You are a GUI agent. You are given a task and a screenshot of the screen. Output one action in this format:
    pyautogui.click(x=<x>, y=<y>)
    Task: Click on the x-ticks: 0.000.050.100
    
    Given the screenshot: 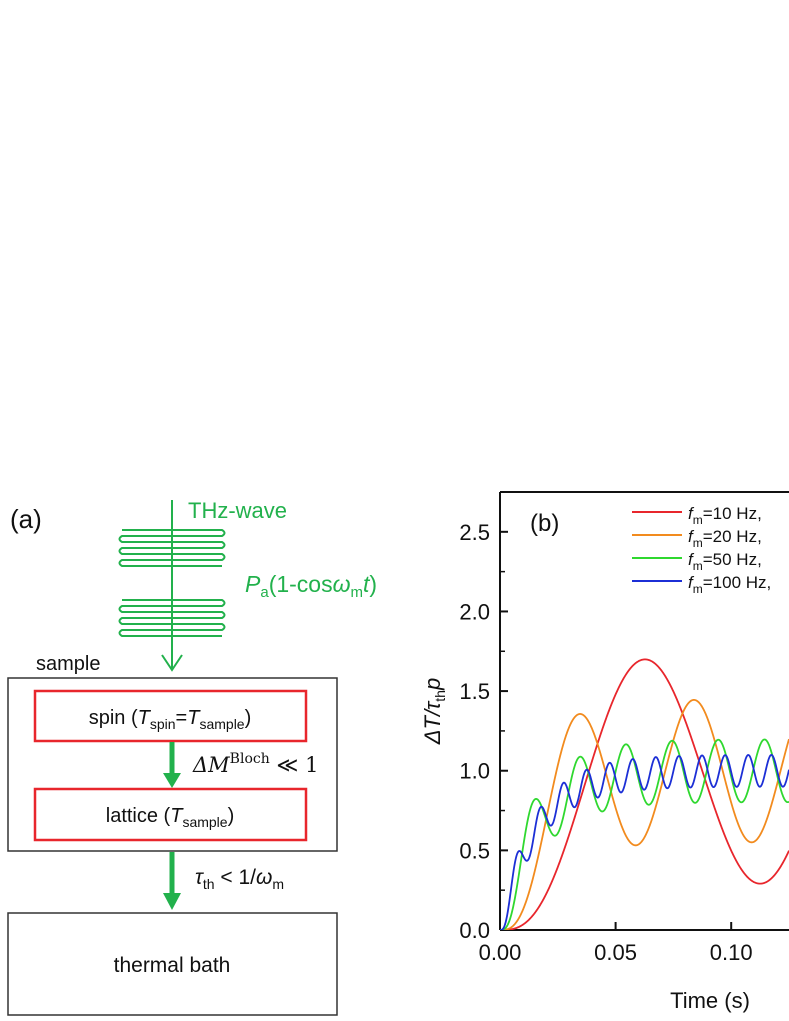 What is the action you would take?
    pyautogui.click(x=616, y=943)
    